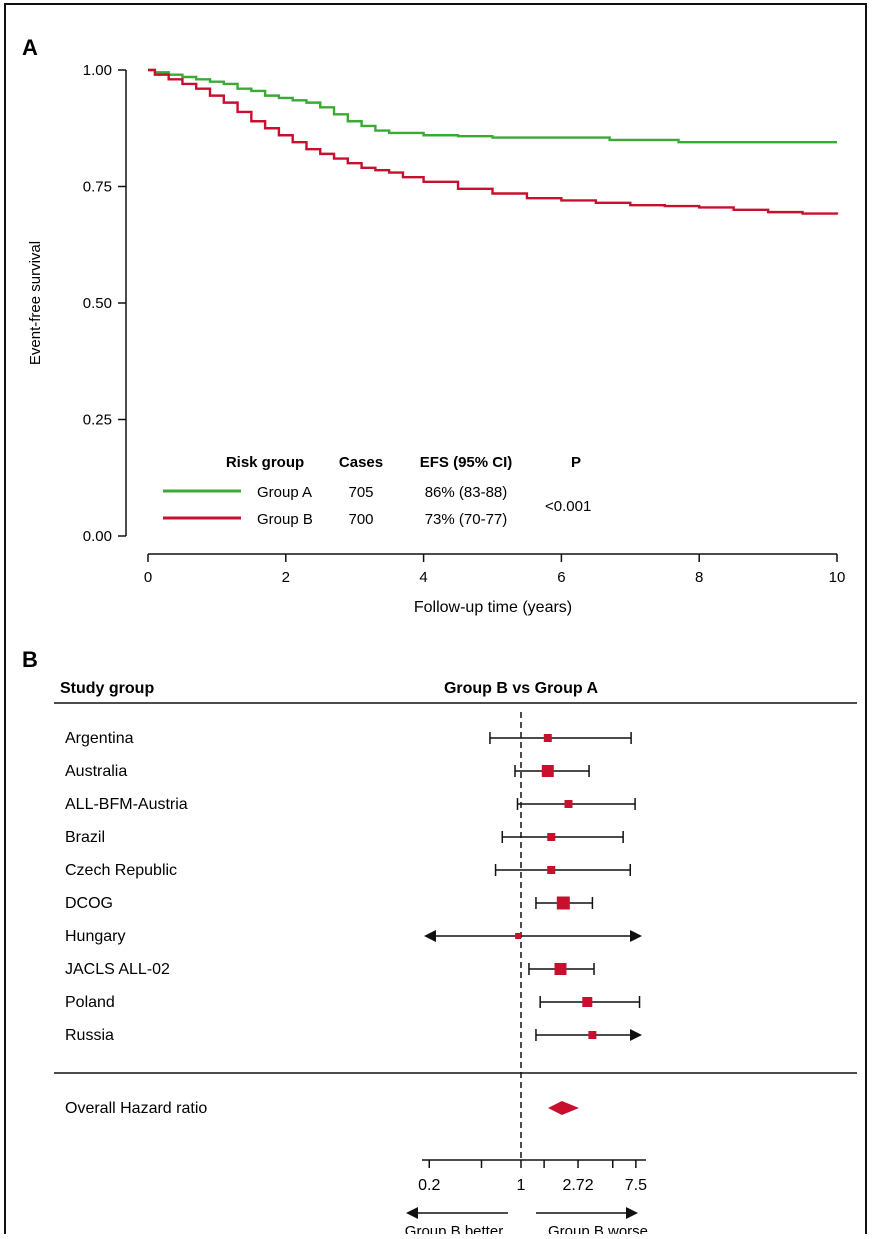  Describe the element at coordinates (521, 1185) in the screenshot. I see `forest-axis-tick-label: 1` at that location.